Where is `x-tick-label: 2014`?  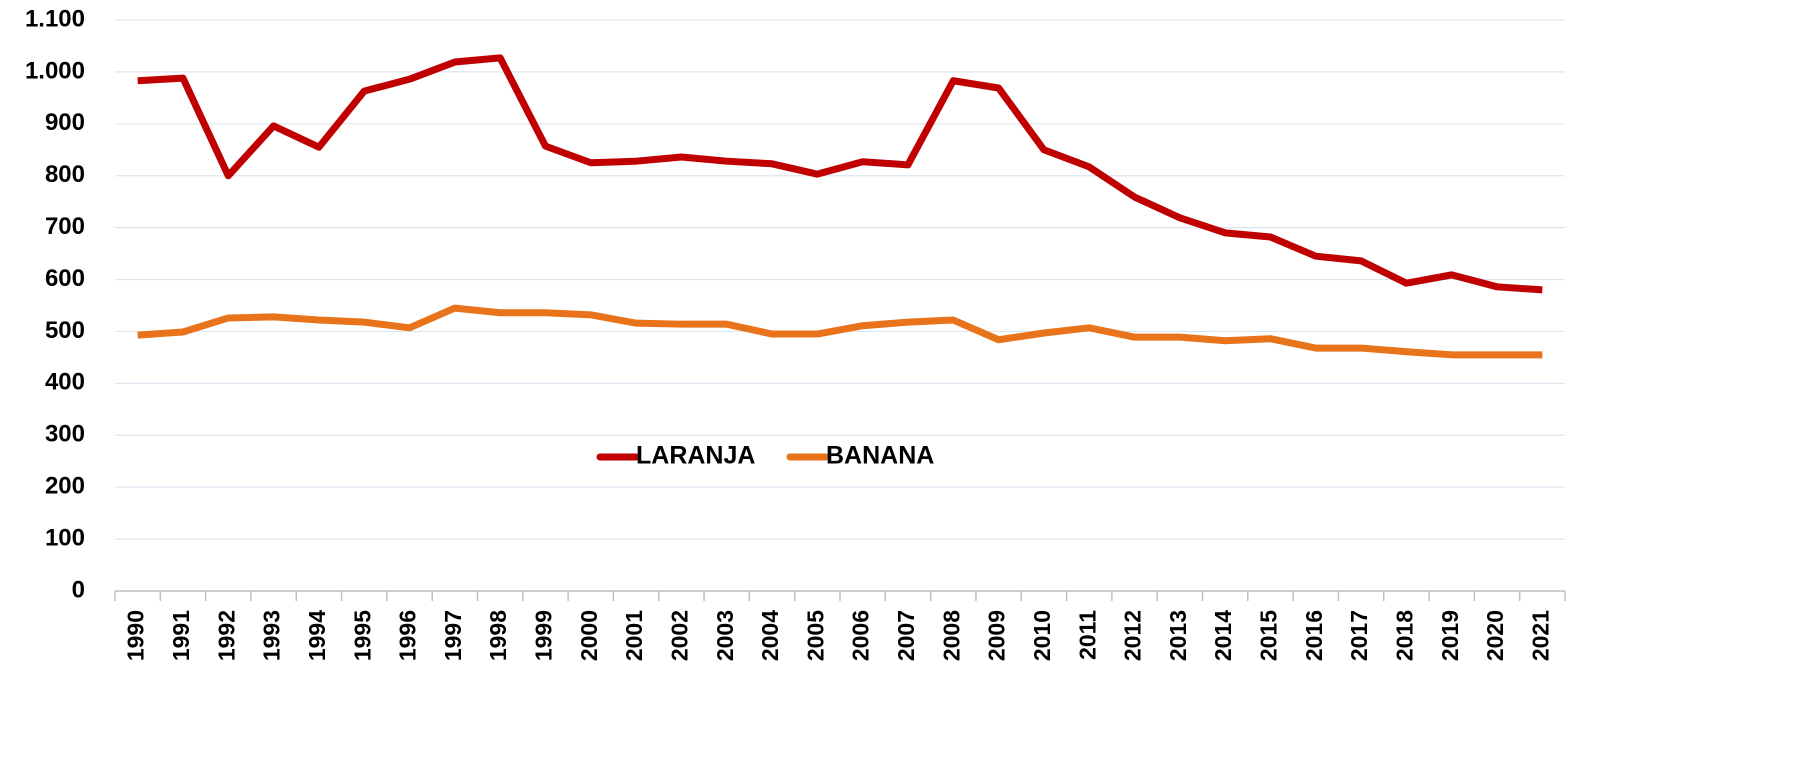 x-tick-label: 2014 is located at coordinates (1223, 635).